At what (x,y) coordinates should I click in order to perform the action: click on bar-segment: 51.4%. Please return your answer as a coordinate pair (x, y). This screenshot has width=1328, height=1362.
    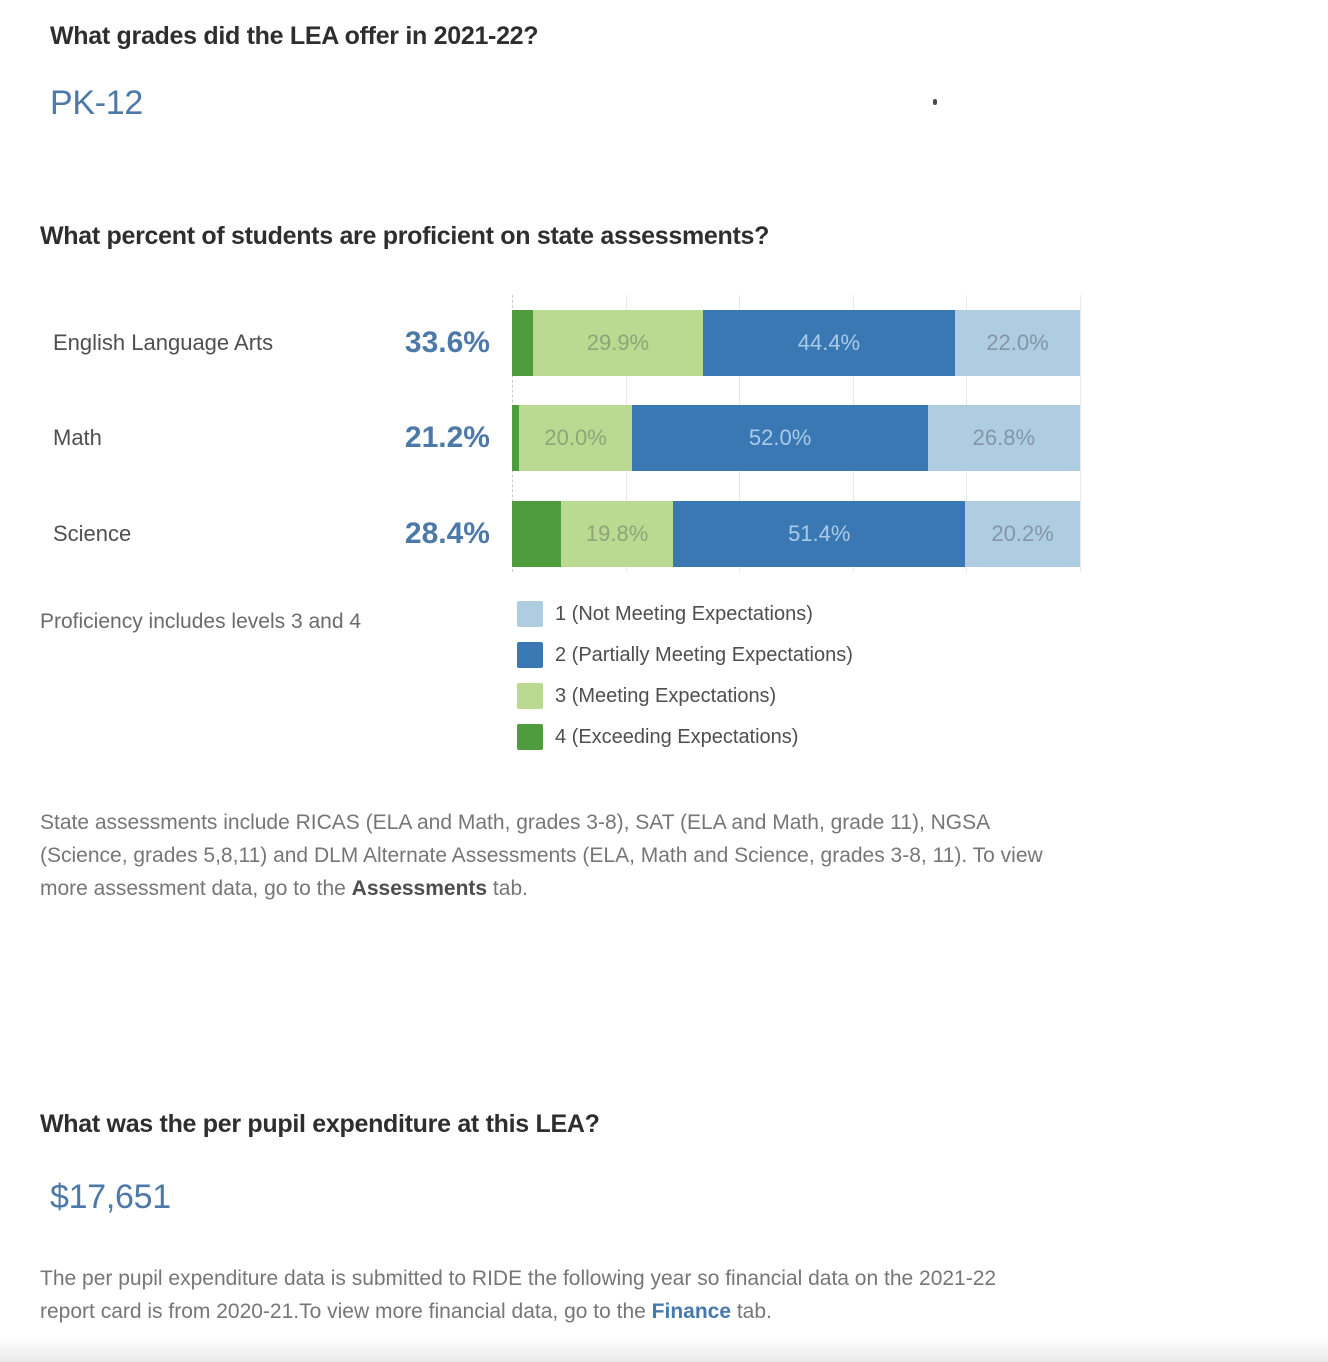
    Looking at the image, I should click on (819, 534).